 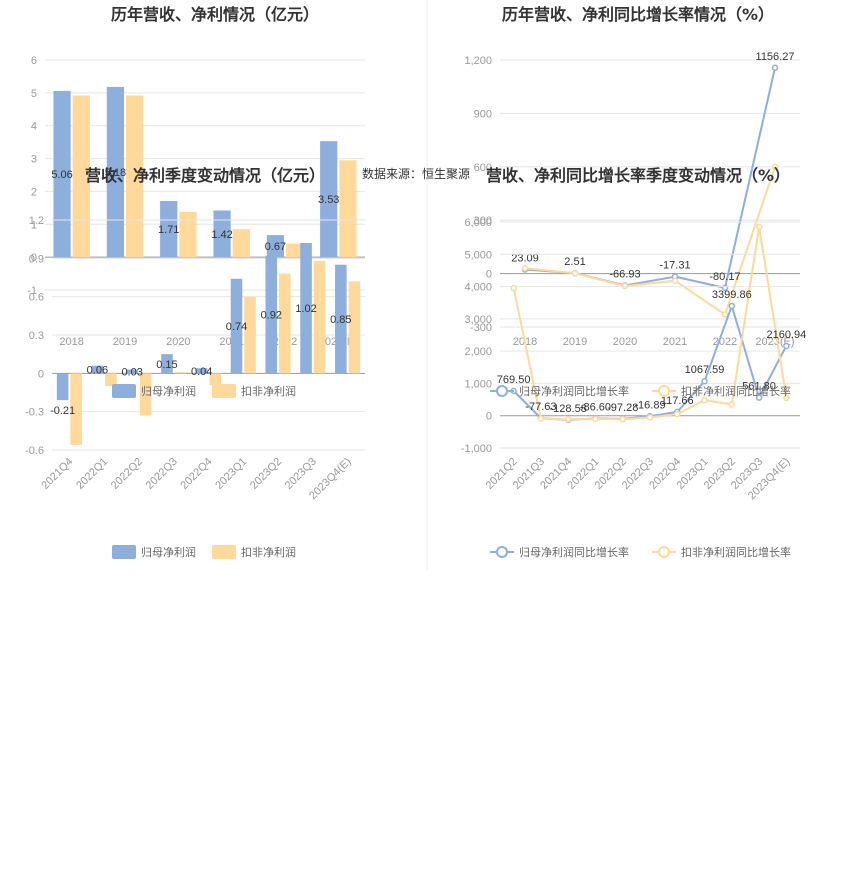 I want to click on data-label: 1.42, so click(x=221, y=235).